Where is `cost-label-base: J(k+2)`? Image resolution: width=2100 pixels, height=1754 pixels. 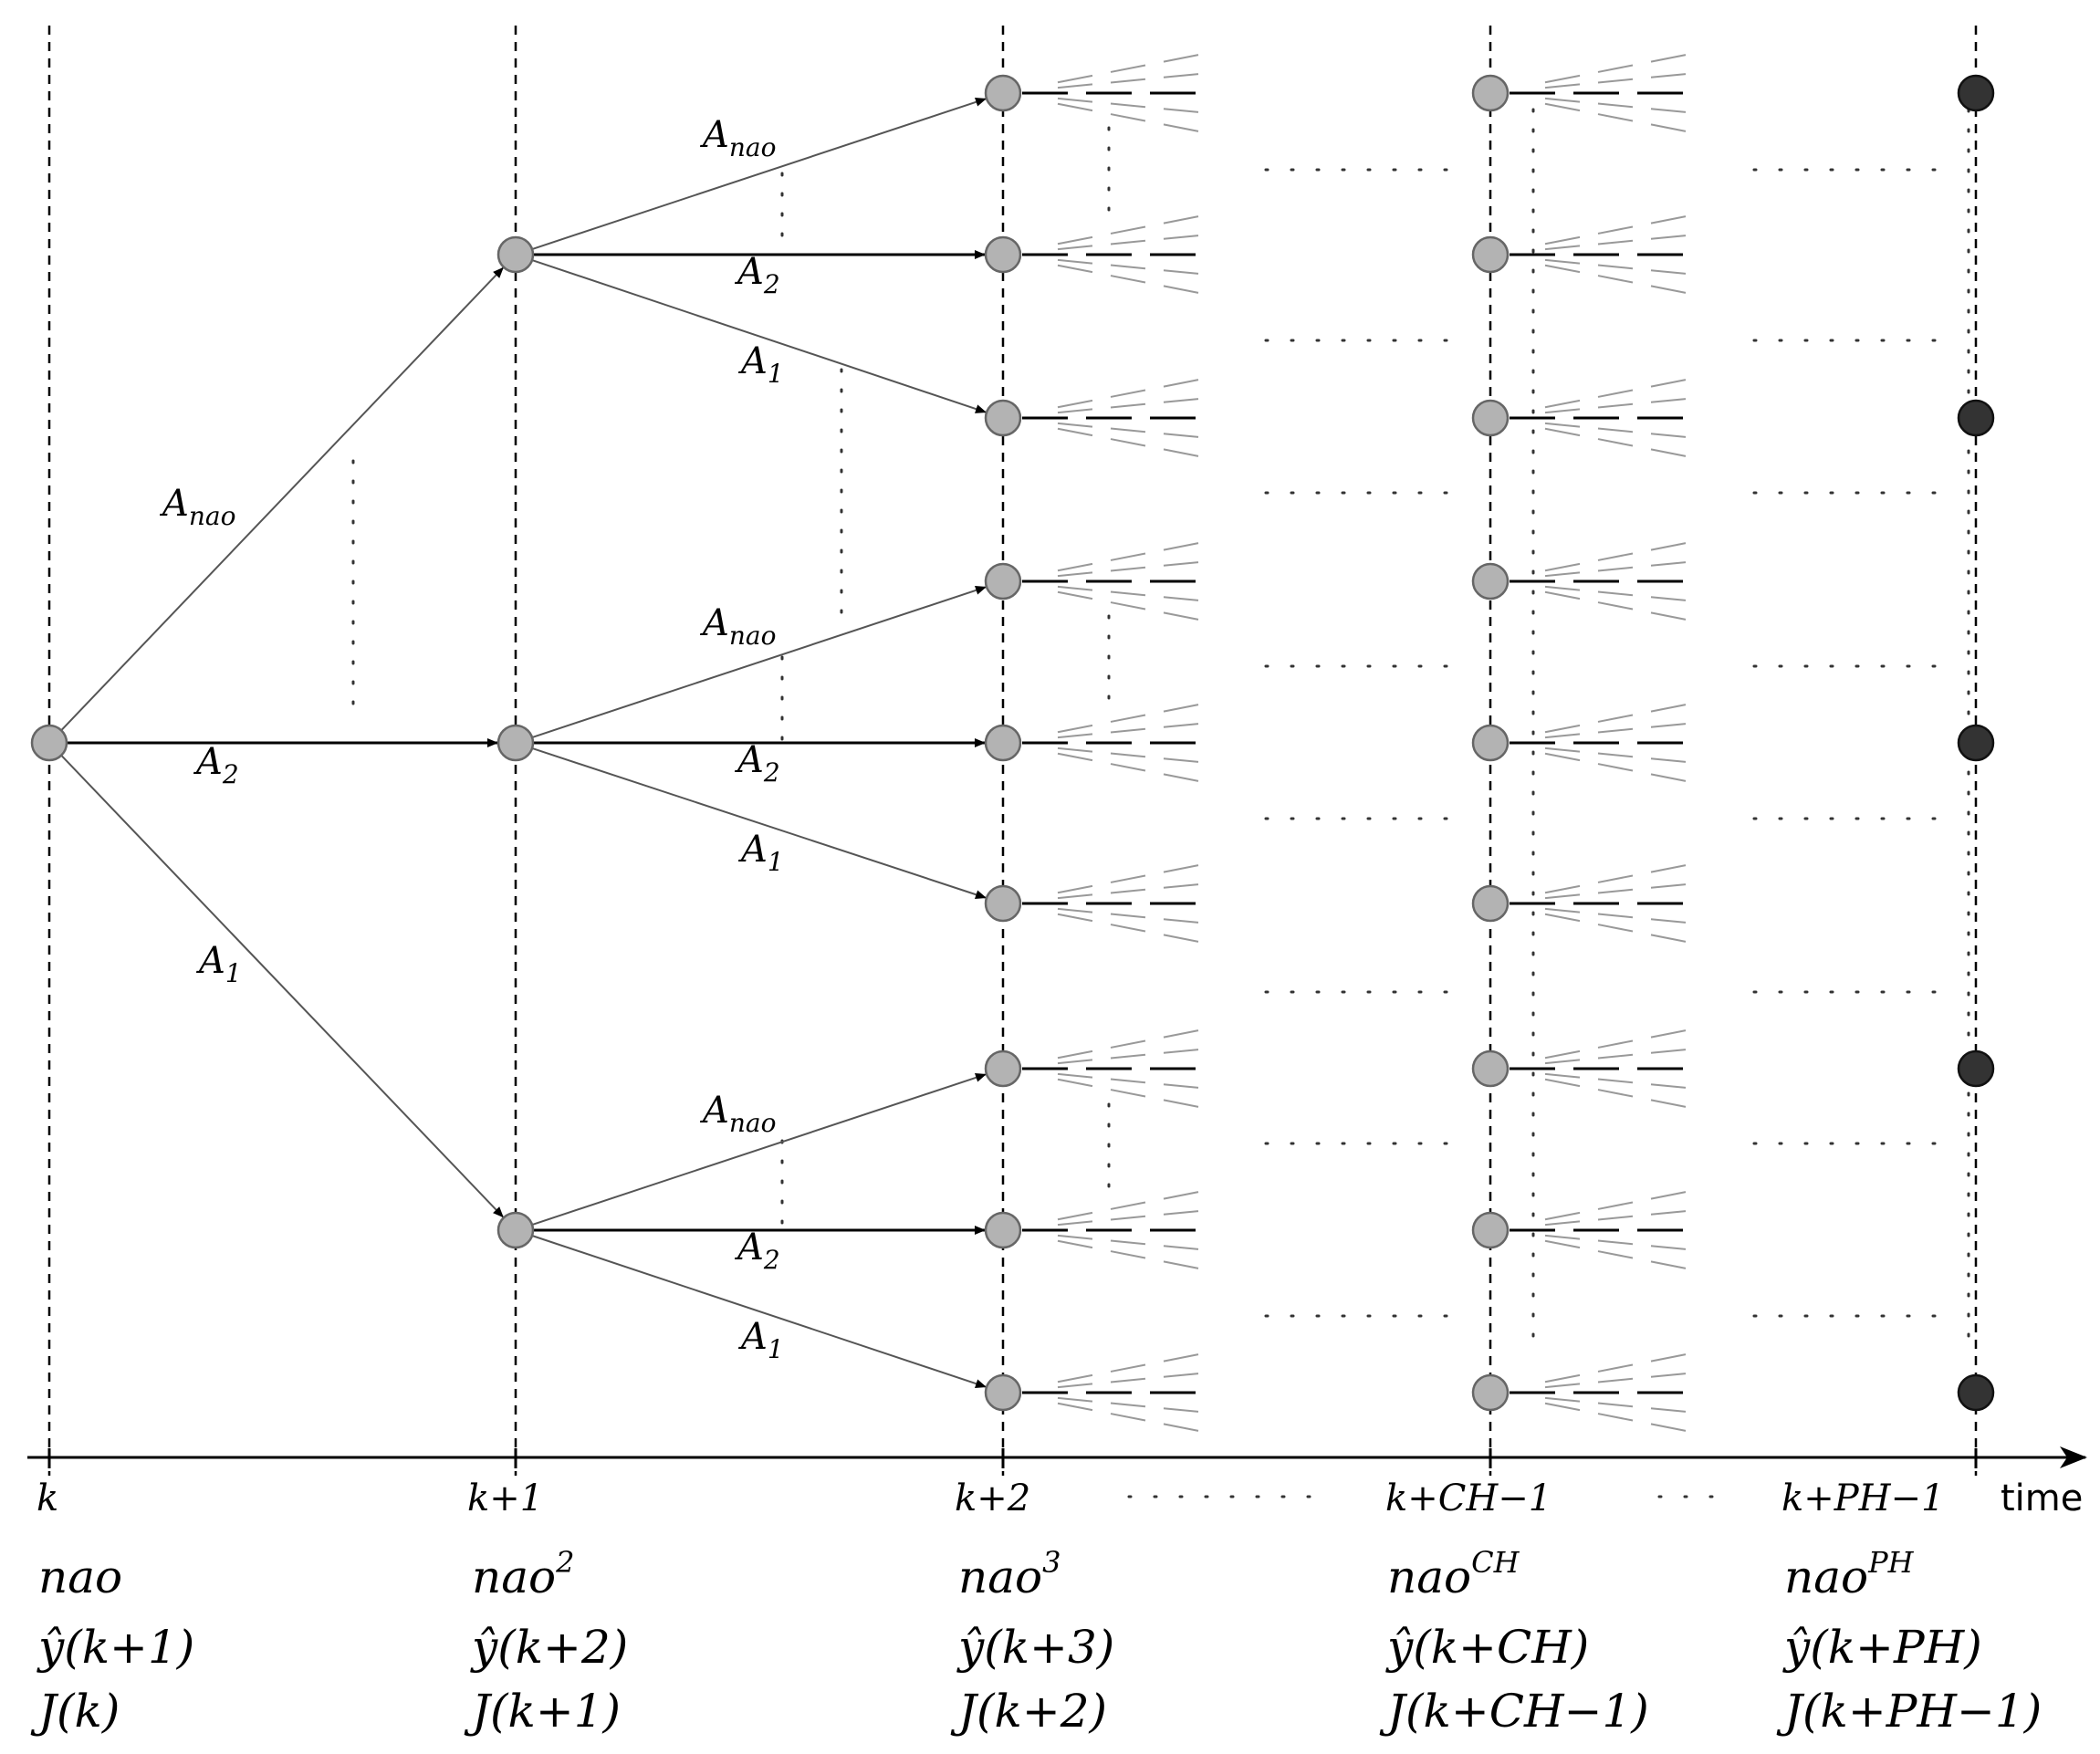
cost-label-base: J(k+2) is located at coordinates (1028, 1711).